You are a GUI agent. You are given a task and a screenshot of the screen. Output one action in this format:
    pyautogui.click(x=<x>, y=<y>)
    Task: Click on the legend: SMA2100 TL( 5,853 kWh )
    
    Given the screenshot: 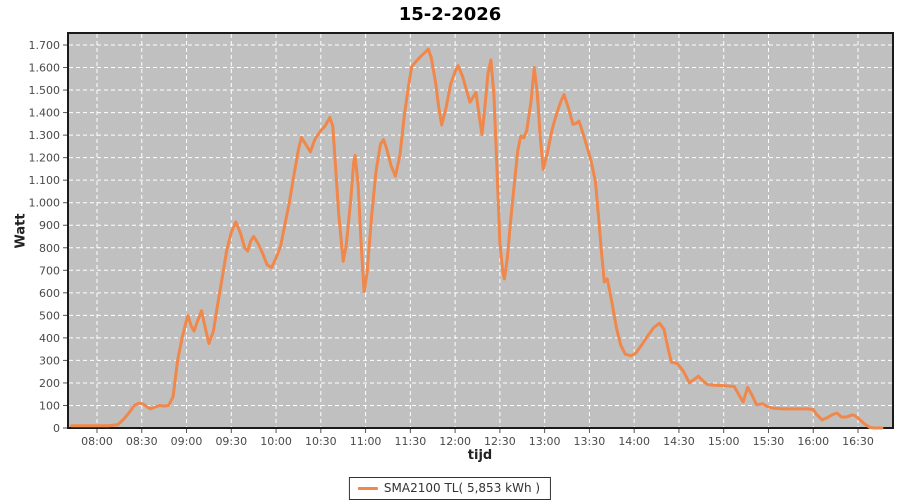 What is the action you would take?
    pyautogui.click(x=450, y=488)
    